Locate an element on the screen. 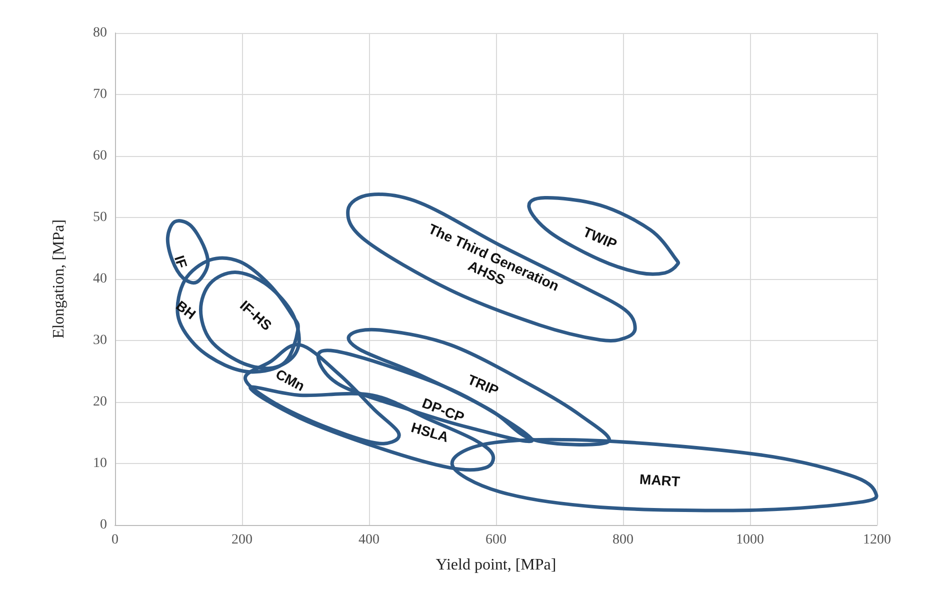 This screenshot has height=608, width=929. x-tick-label: 200 is located at coordinates (242, 540).